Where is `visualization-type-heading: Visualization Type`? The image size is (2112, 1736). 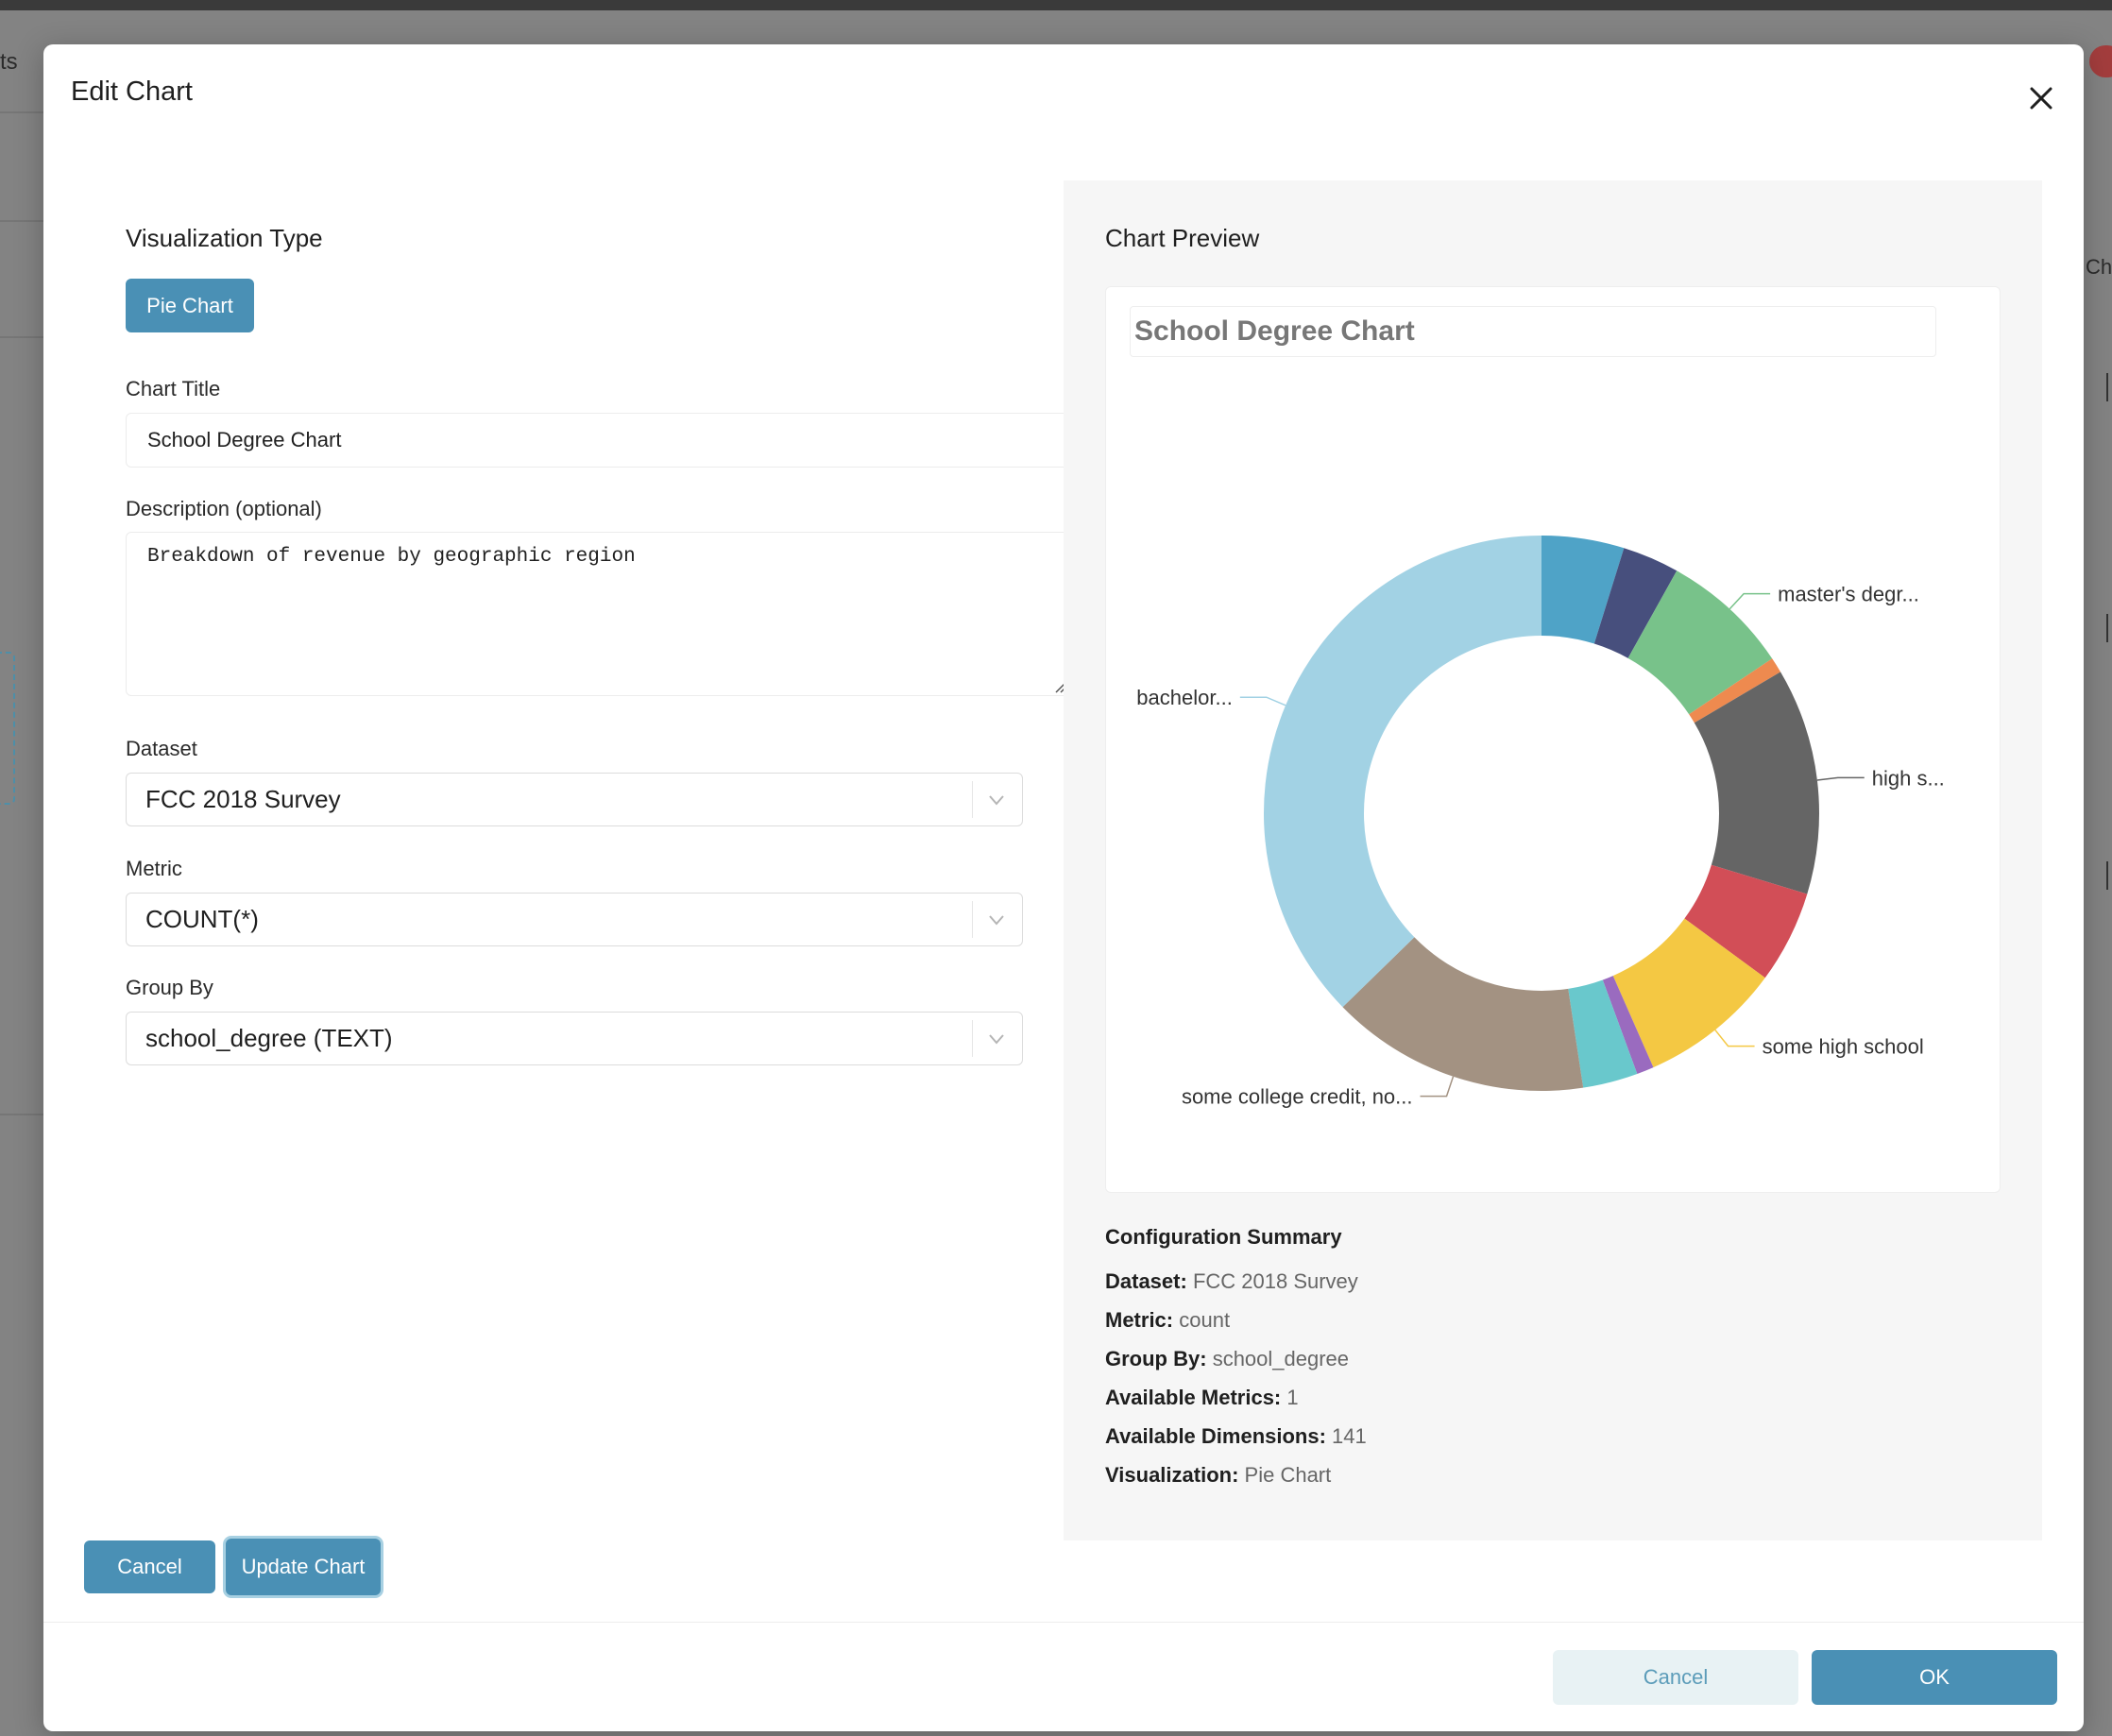
visualization-type-heading: Visualization Type is located at coordinates (224, 238).